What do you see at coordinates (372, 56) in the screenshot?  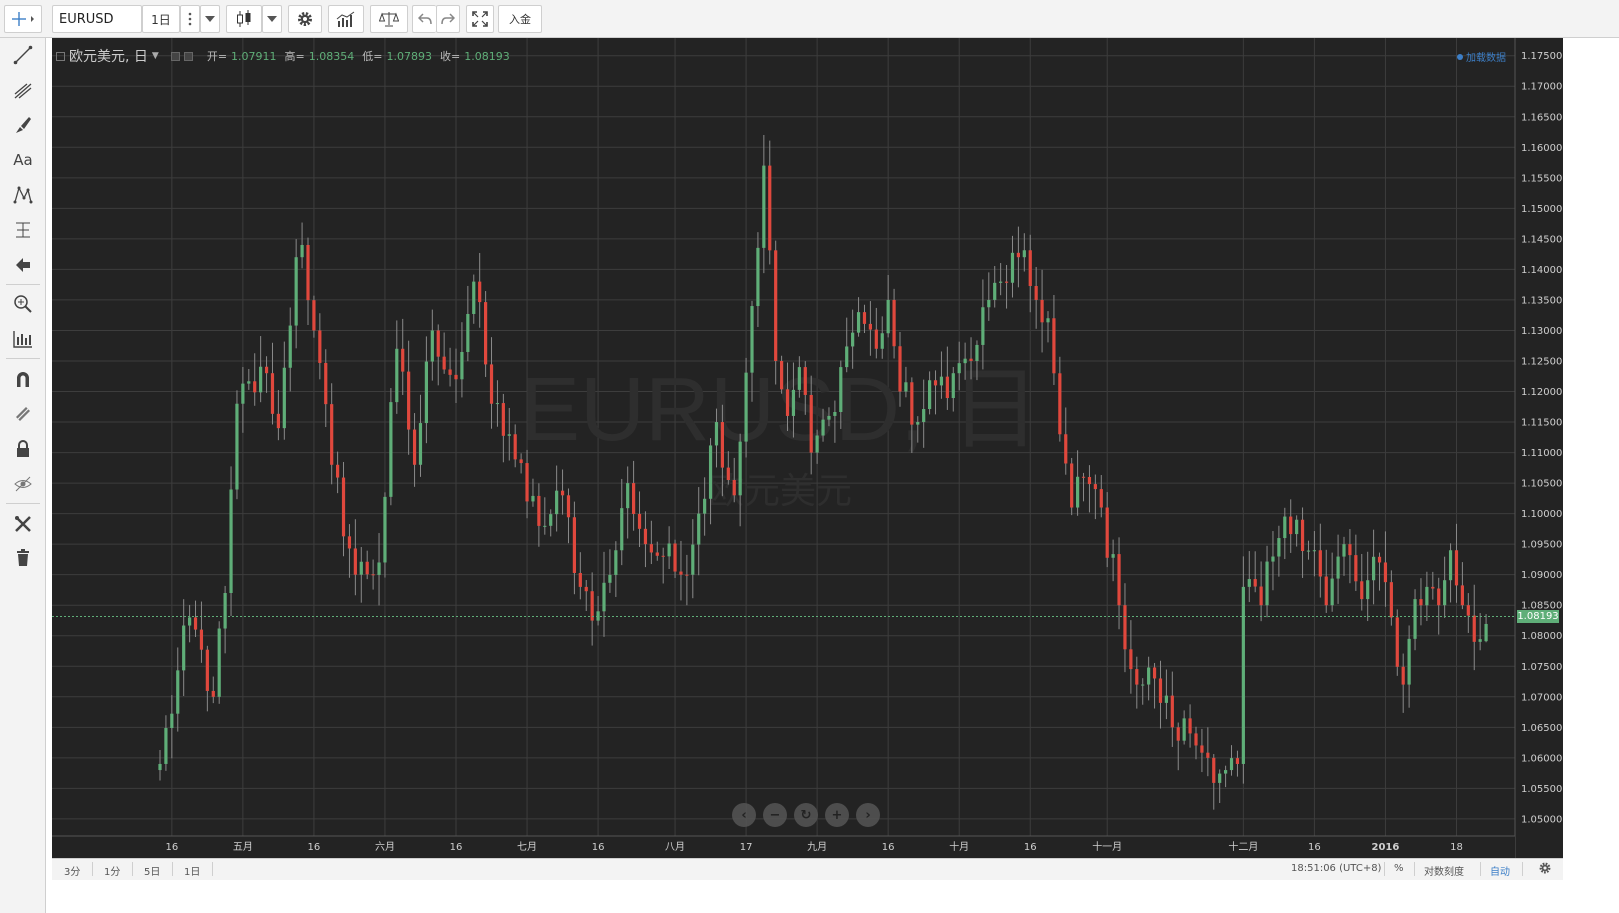 I see `low-label: 低=` at bounding box center [372, 56].